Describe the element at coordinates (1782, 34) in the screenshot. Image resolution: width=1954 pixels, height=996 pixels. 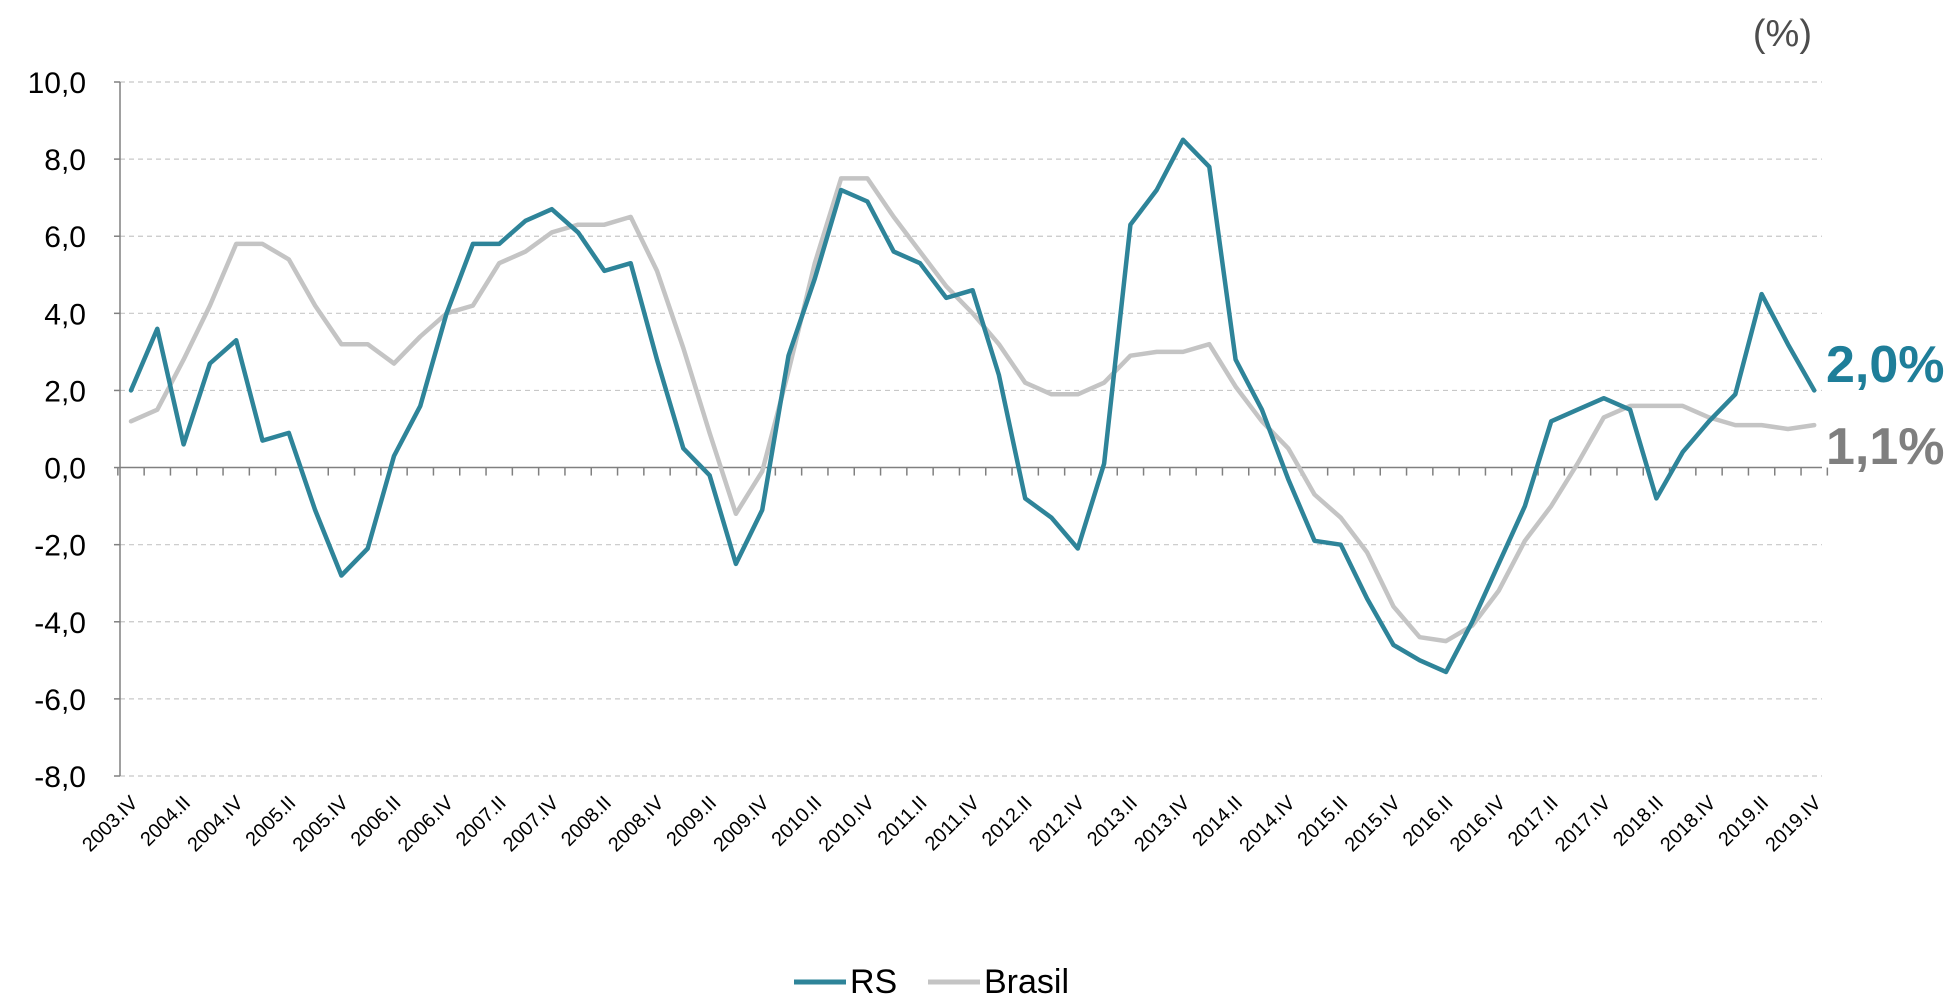
I see `unit-label: (%)` at that location.